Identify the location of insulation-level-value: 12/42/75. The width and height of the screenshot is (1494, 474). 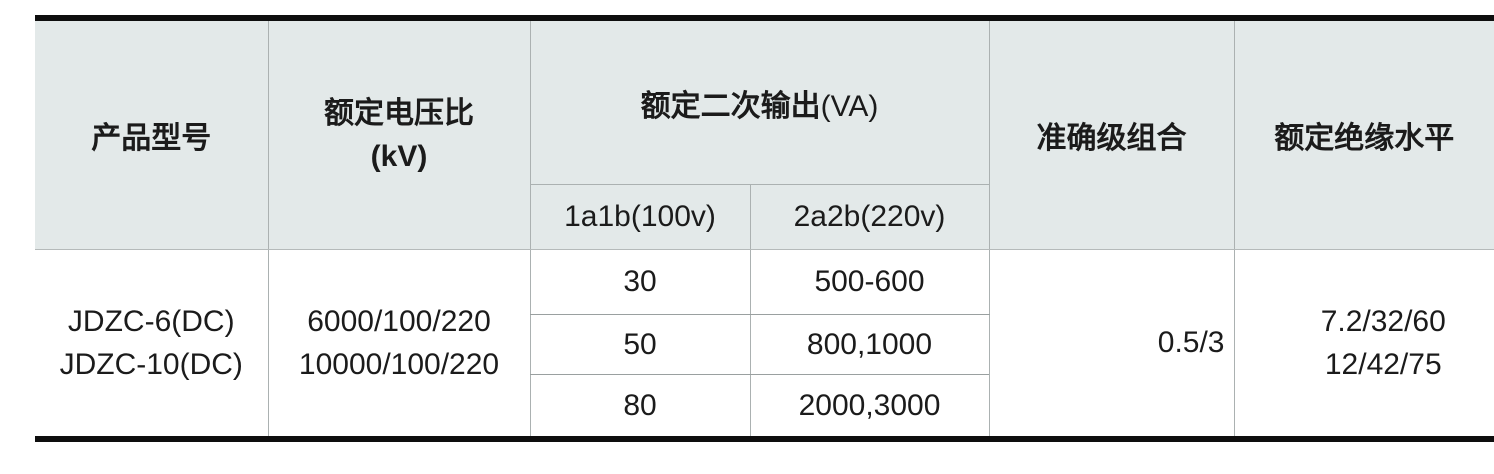
(1383, 364).